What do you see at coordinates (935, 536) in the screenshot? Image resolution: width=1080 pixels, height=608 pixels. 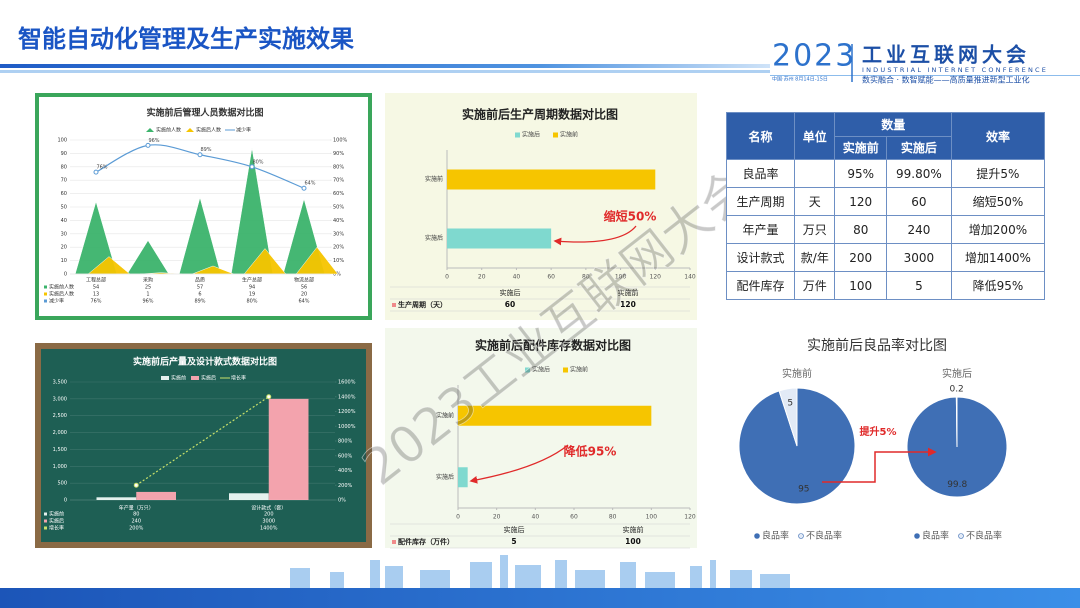 I see `legend-label: 良品率` at bounding box center [935, 536].